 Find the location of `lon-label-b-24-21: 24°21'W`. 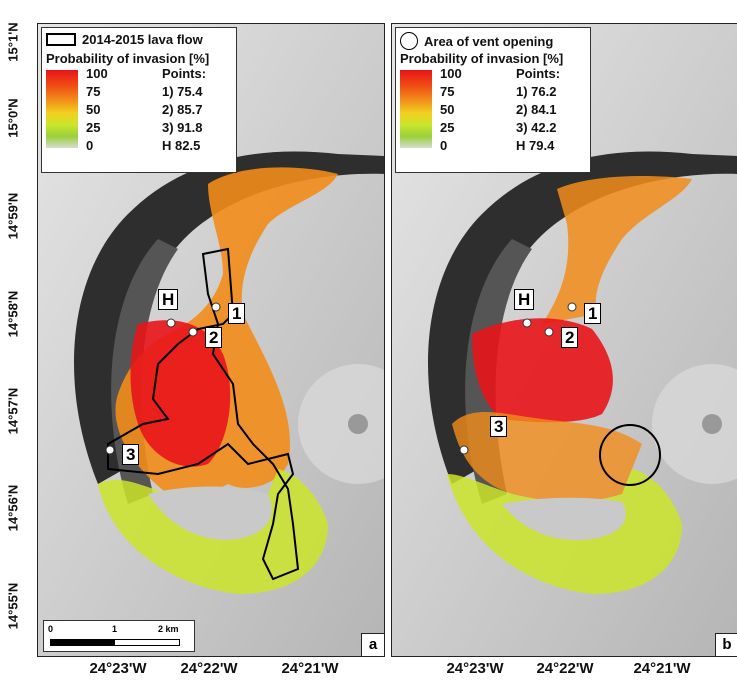

lon-label-b-24-21: 24°21'W is located at coordinates (662, 668).